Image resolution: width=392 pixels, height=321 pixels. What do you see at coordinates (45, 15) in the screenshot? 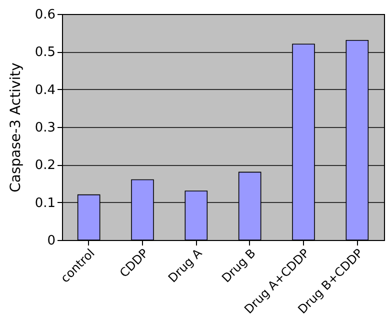
I see `y-tick-label: 0.6` at bounding box center [45, 15].